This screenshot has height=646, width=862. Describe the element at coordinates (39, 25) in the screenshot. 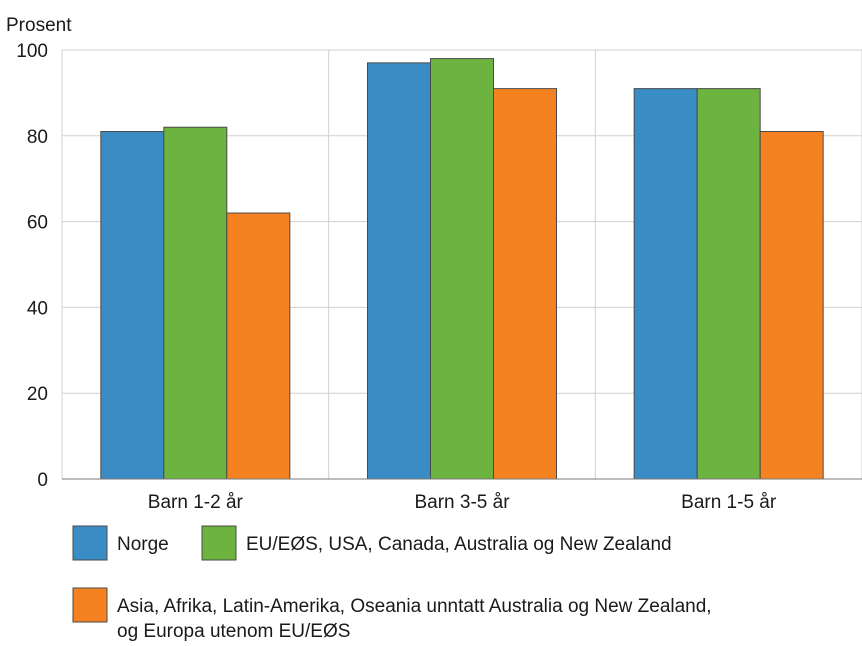

I see `y-axis-unit-label: Prosent` at that location.